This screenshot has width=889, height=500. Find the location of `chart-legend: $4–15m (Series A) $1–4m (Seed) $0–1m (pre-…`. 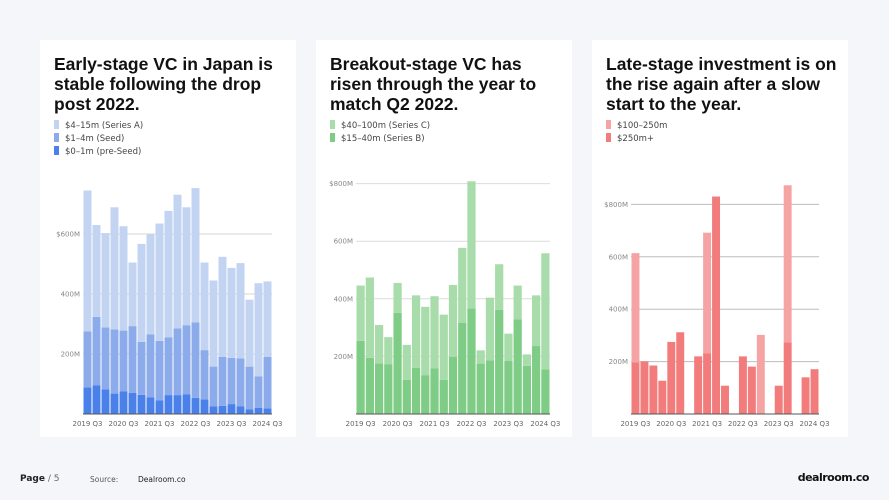

chart-legend: $4–15m (Series A) $1–4m (Seed) $0–1m (pre-… is located at coordinates (173, 139).